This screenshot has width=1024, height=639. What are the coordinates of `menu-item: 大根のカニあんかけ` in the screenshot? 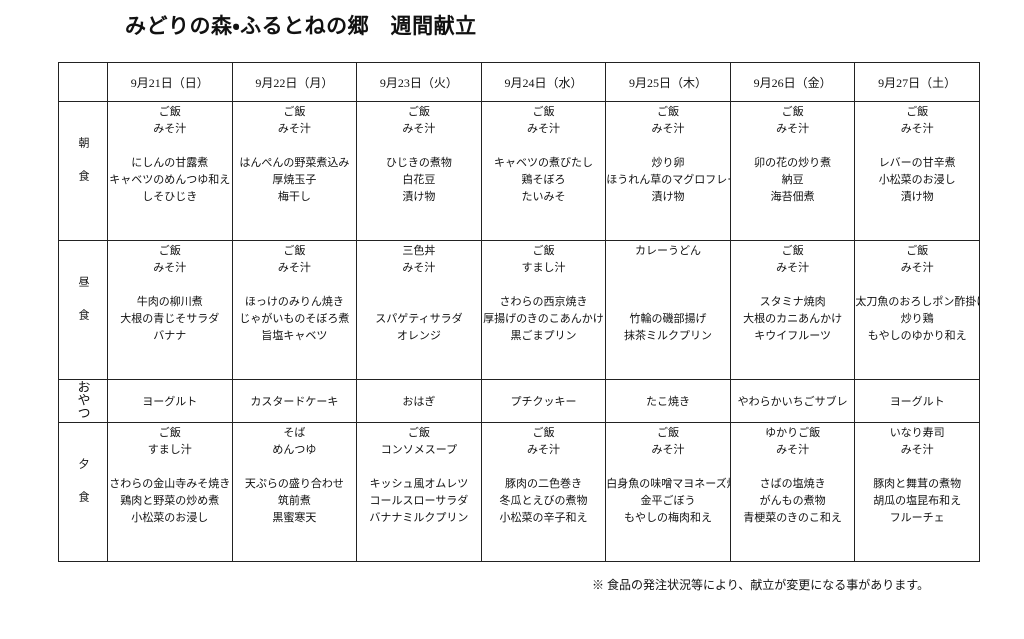 It's located at (793, 319).